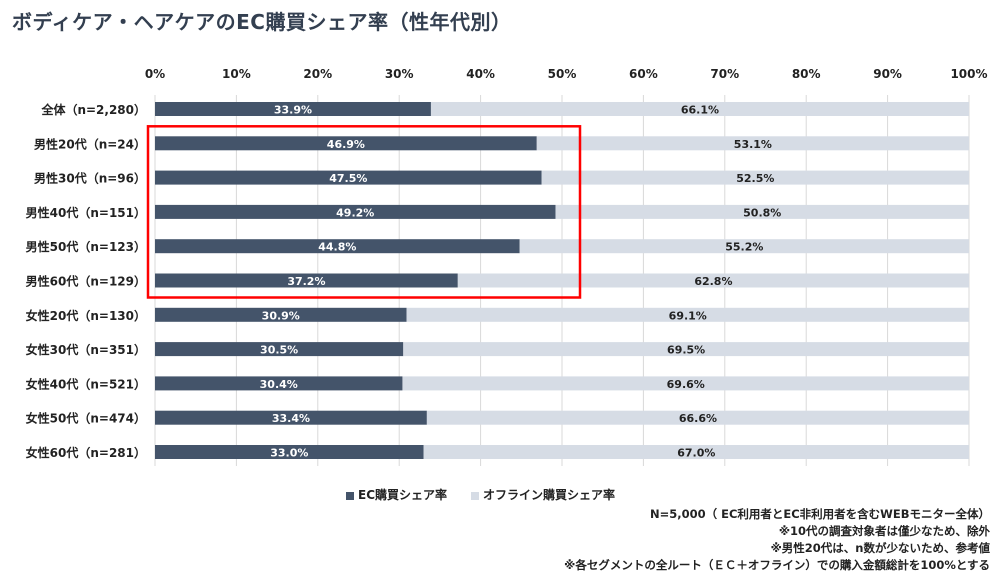 Image resolution: width=1000 pixels, height=578 pixels. I want to click on data-label: 33.9%, so click(293, 110).